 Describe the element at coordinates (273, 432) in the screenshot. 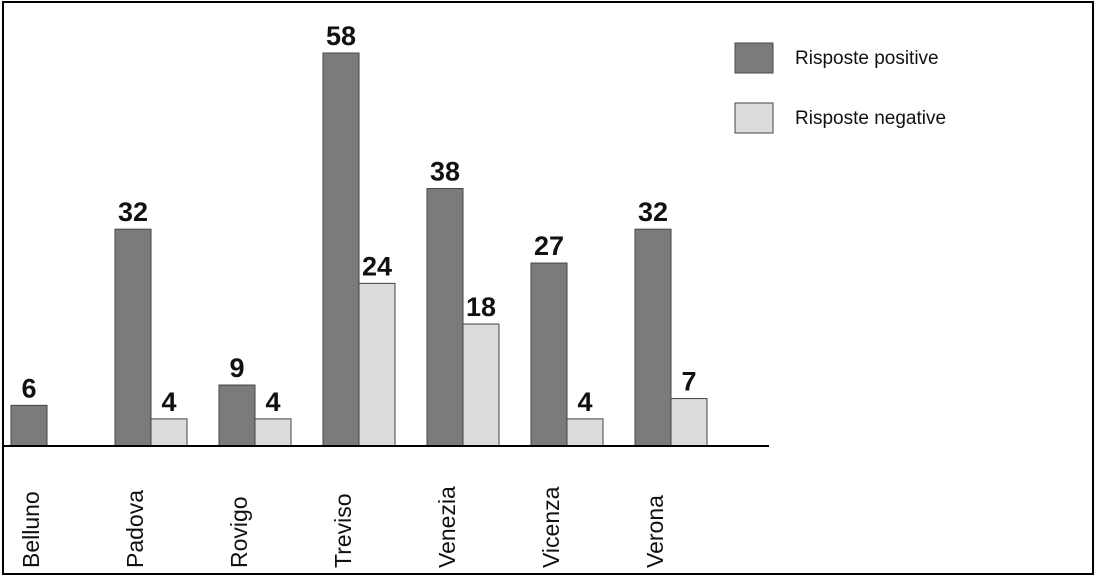

I see `bar-negative-rovigo` at that location.